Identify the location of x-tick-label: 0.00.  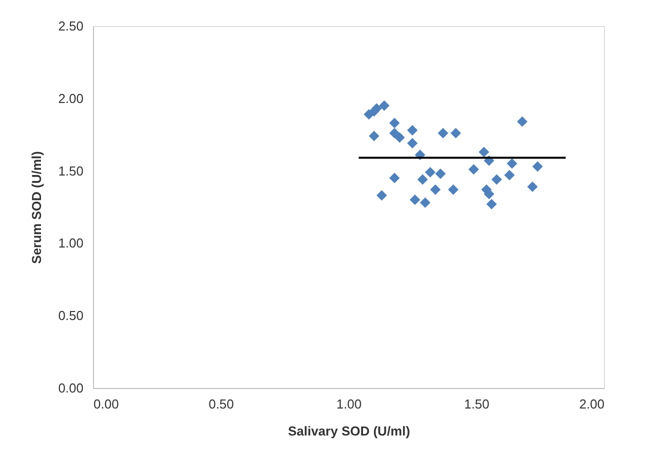
(106, 404).